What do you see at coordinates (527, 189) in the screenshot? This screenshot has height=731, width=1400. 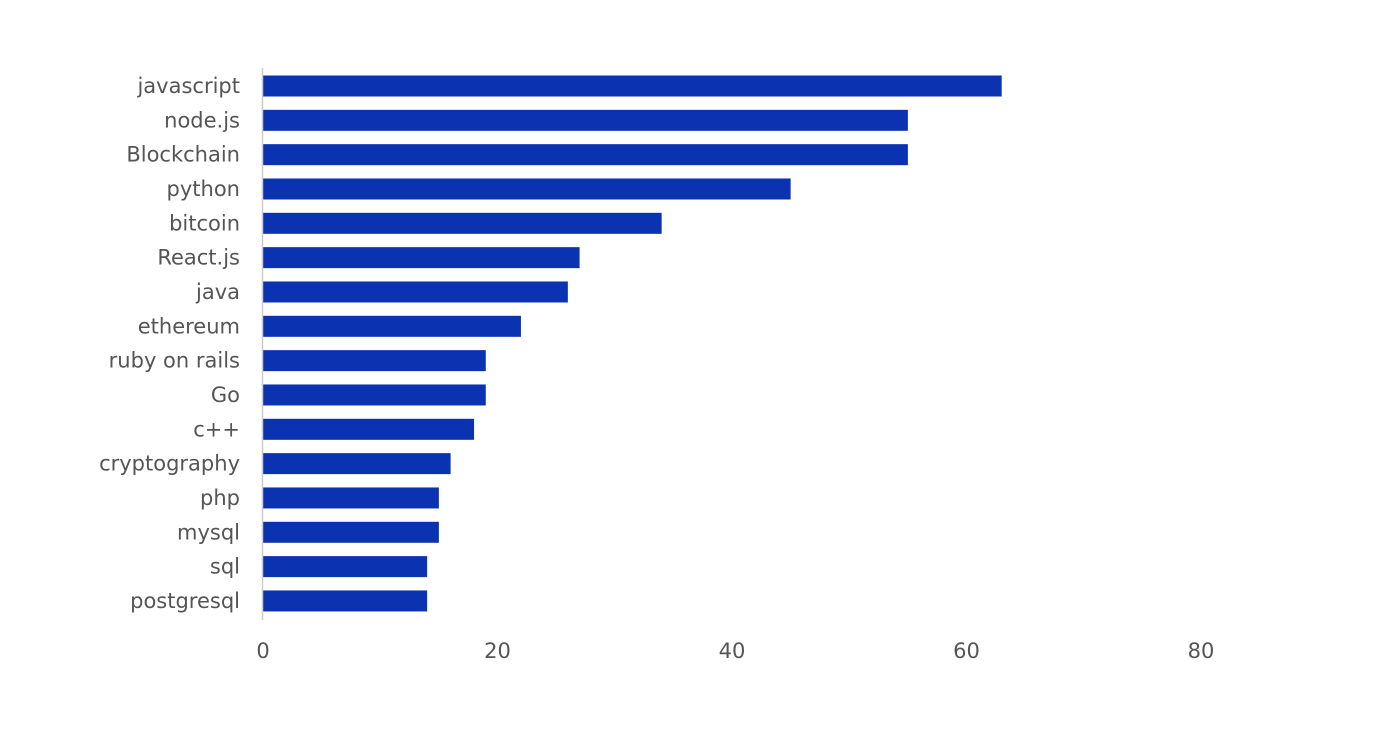 I see `bar-python` at bounding box center [527, 189].